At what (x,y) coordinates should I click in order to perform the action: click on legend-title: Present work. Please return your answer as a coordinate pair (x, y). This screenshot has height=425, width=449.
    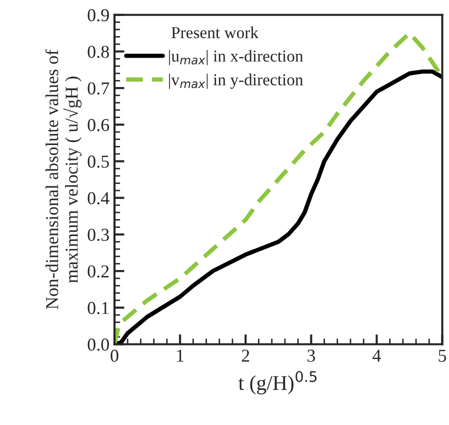
    Looking at the image, I should click on (214, 32).